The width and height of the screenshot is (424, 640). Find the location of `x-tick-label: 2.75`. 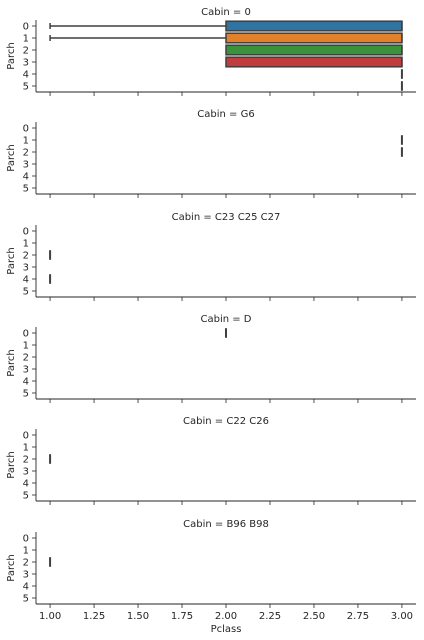

x-tick-label: 2.75 is located at coordinates (358, 616).